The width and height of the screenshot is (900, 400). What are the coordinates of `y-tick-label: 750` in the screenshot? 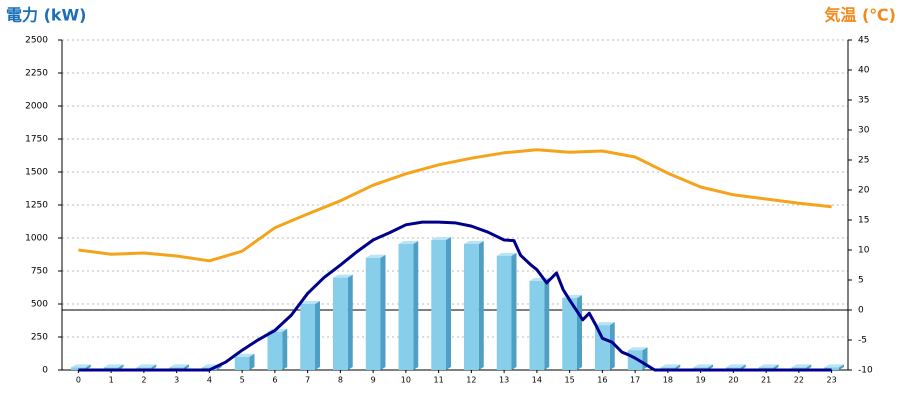 It's located at (39, 272).